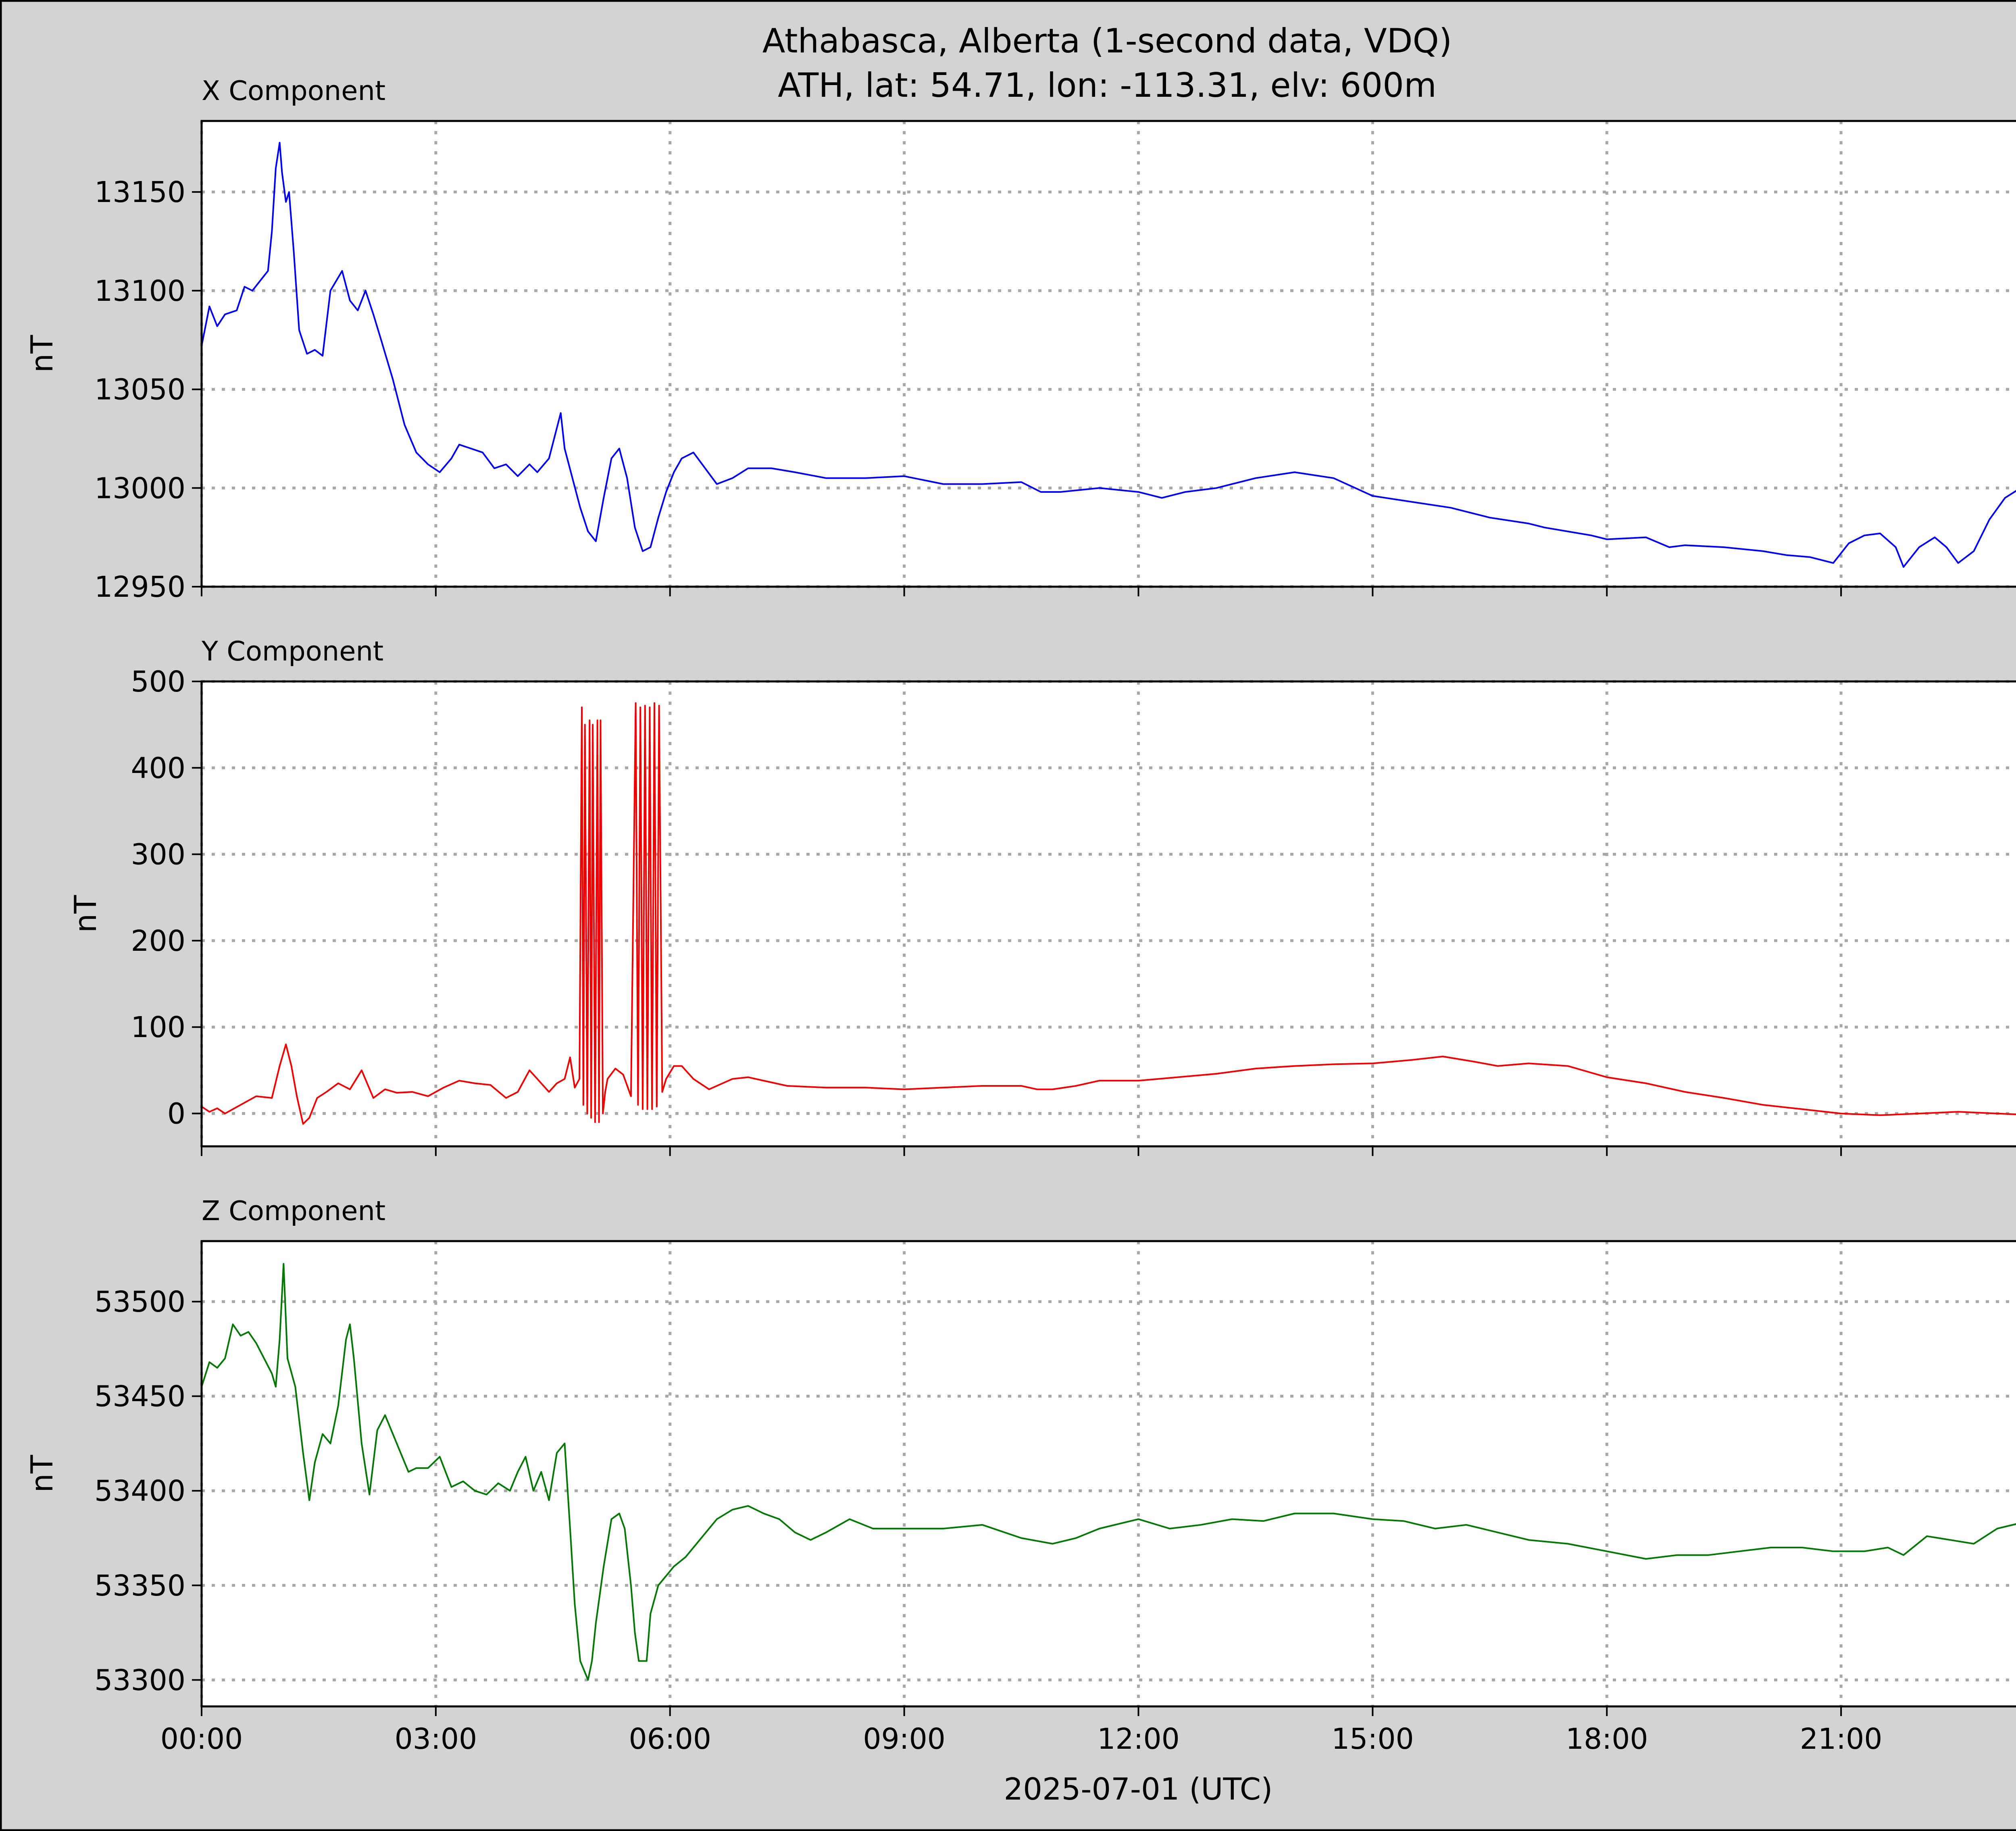 Image resolution: width=2016 pixels, height=1831 pixels. I want to click on x-axis-label: 2025-07-01 (UTC), so click(1138, 1789).